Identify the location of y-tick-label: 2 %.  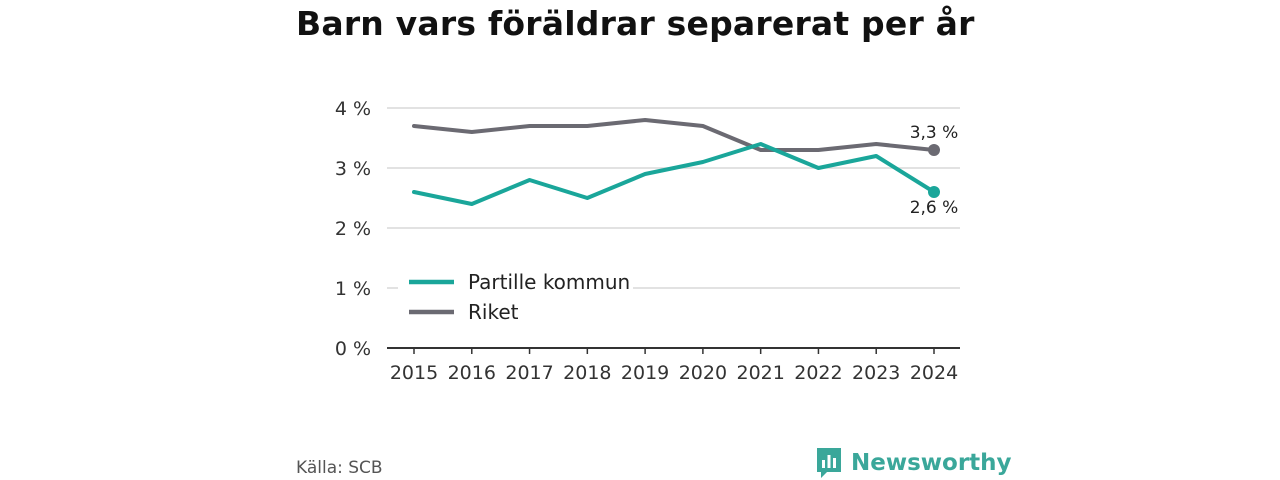
(353, 229).